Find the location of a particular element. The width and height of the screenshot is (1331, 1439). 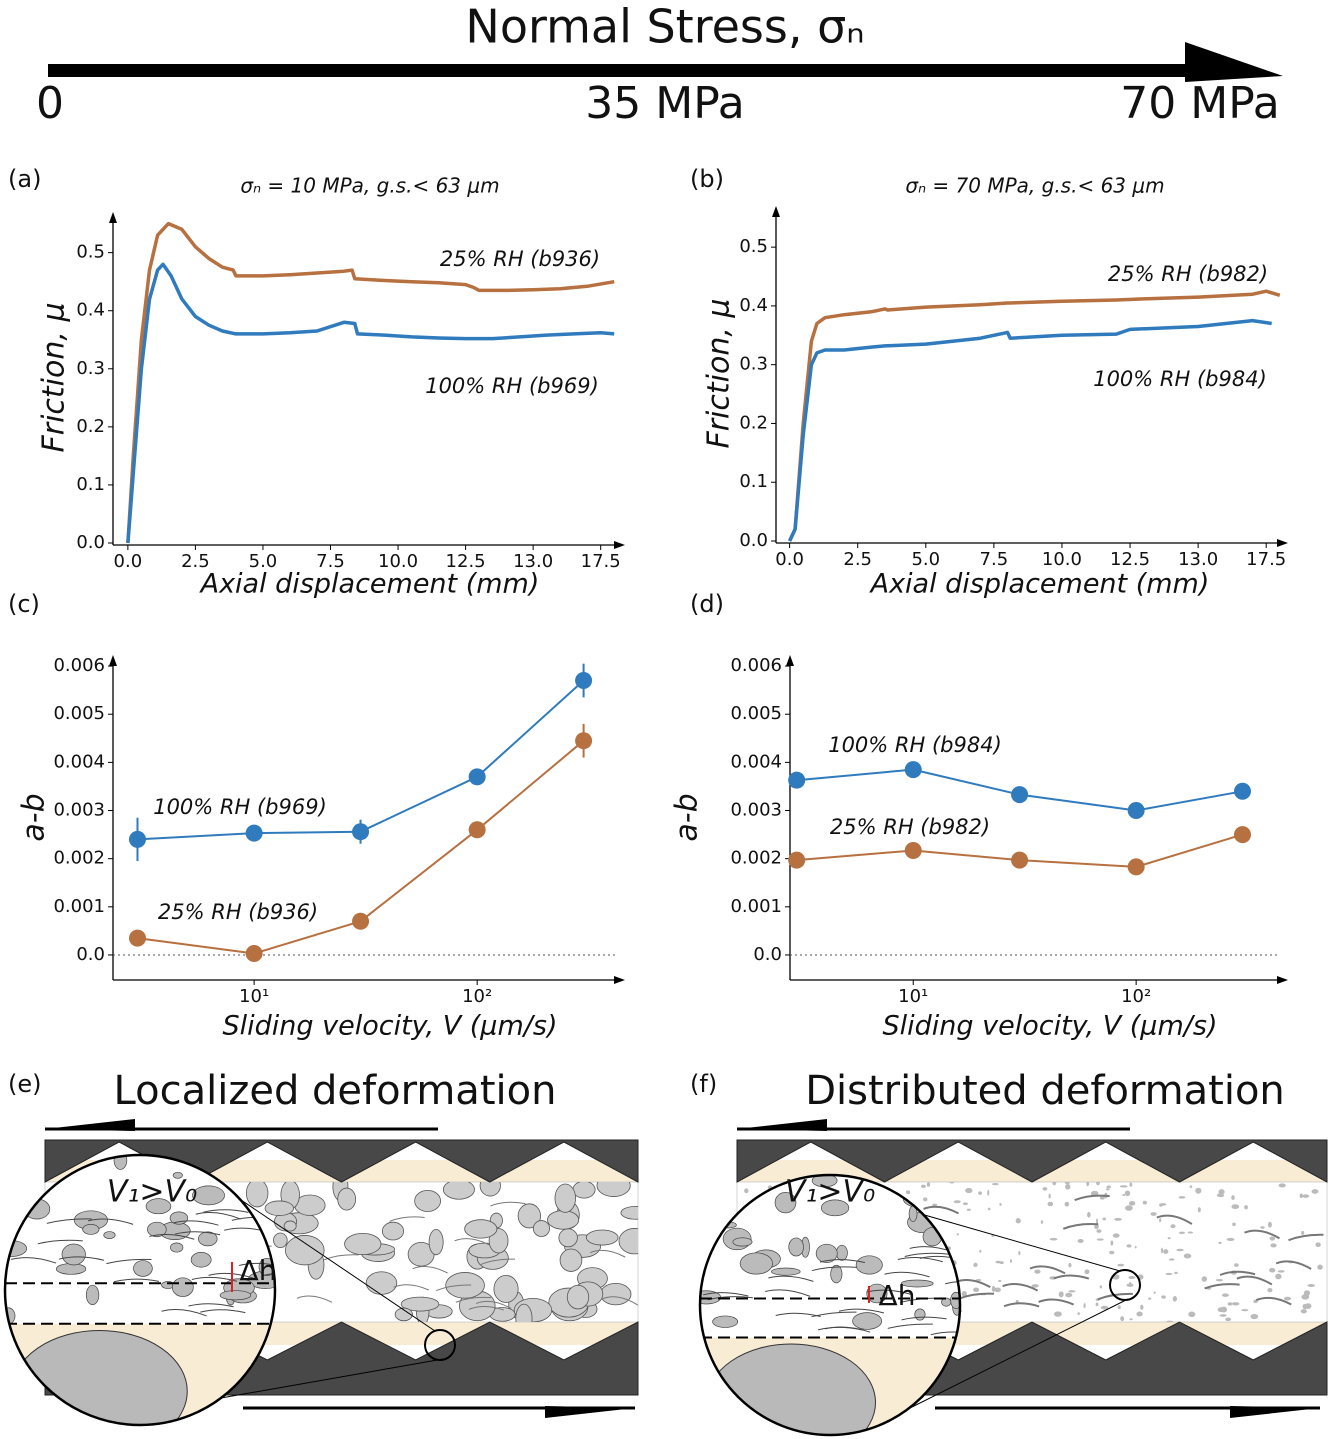

lens-line is located at coordinates (335, 1263).